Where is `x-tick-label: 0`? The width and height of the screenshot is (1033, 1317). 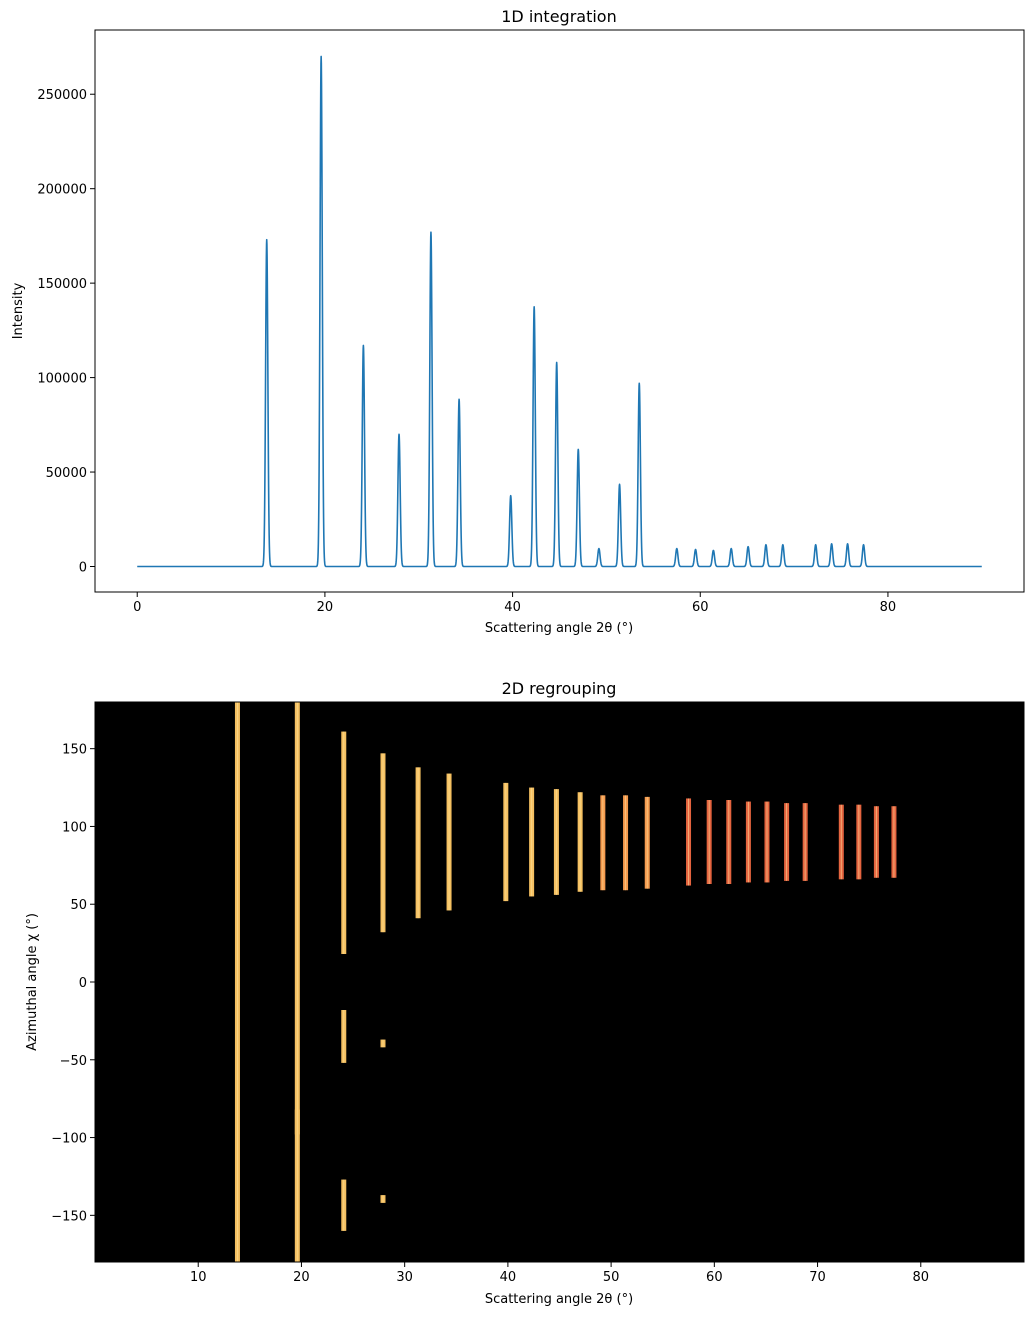 x-tick-label: 0 is located at coordinates (137, 607).